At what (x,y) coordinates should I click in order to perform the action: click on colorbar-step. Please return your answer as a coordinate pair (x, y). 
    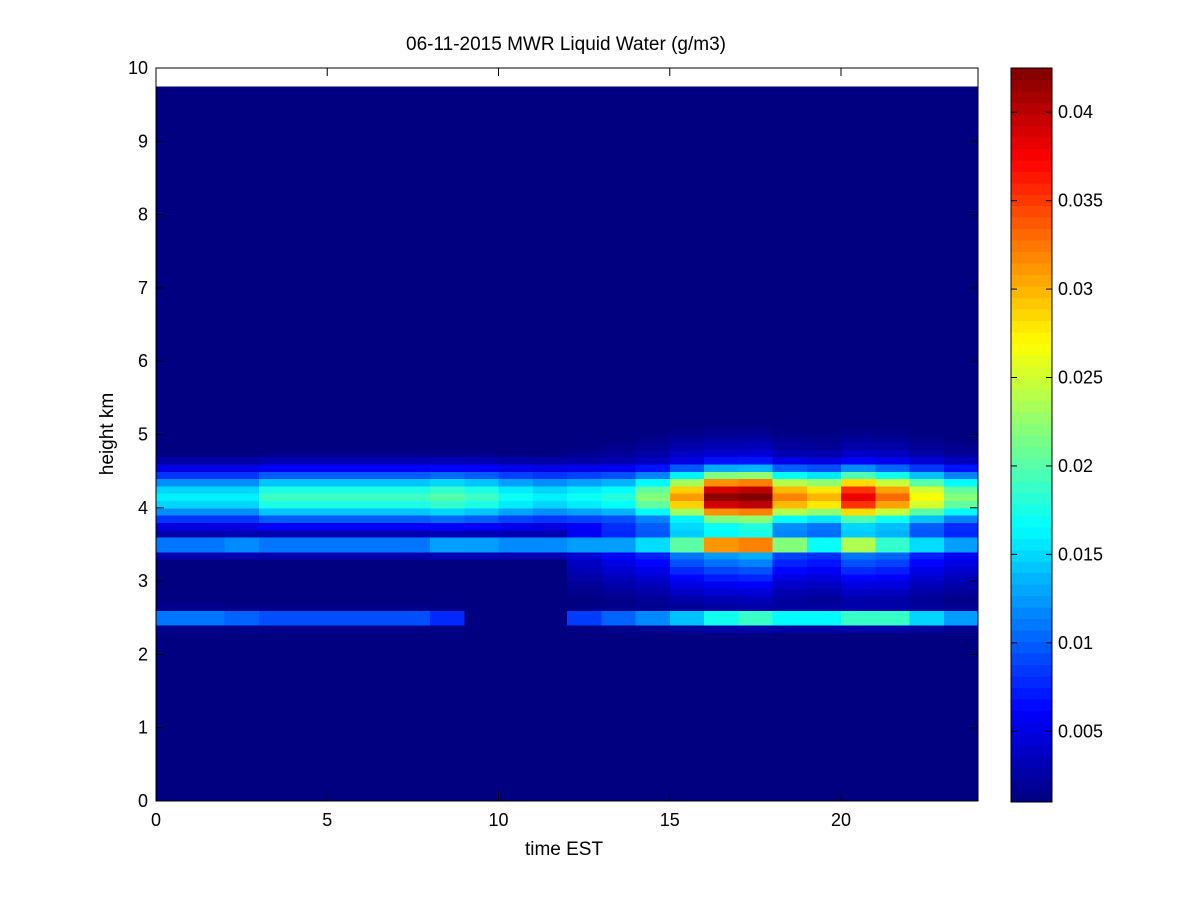
    Looking at the image, I should click on (1031, 142).